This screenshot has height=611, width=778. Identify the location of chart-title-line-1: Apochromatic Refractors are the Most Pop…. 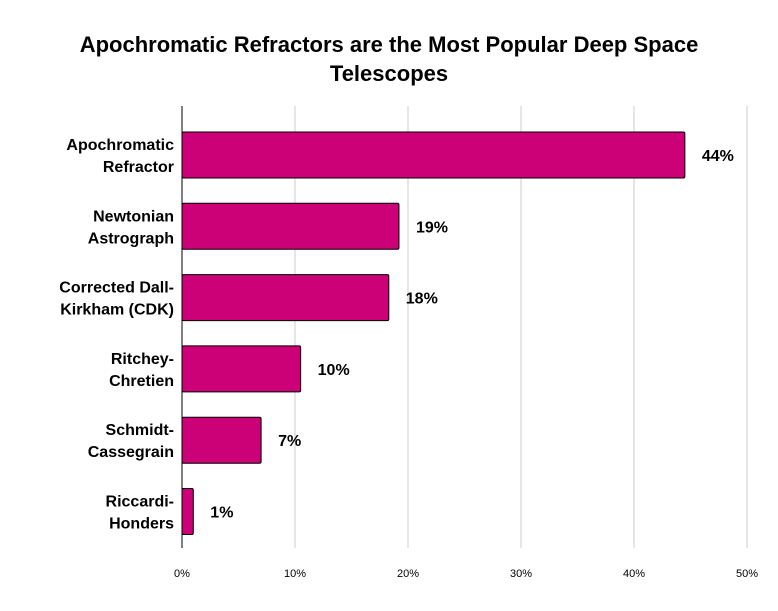
(389, 44).